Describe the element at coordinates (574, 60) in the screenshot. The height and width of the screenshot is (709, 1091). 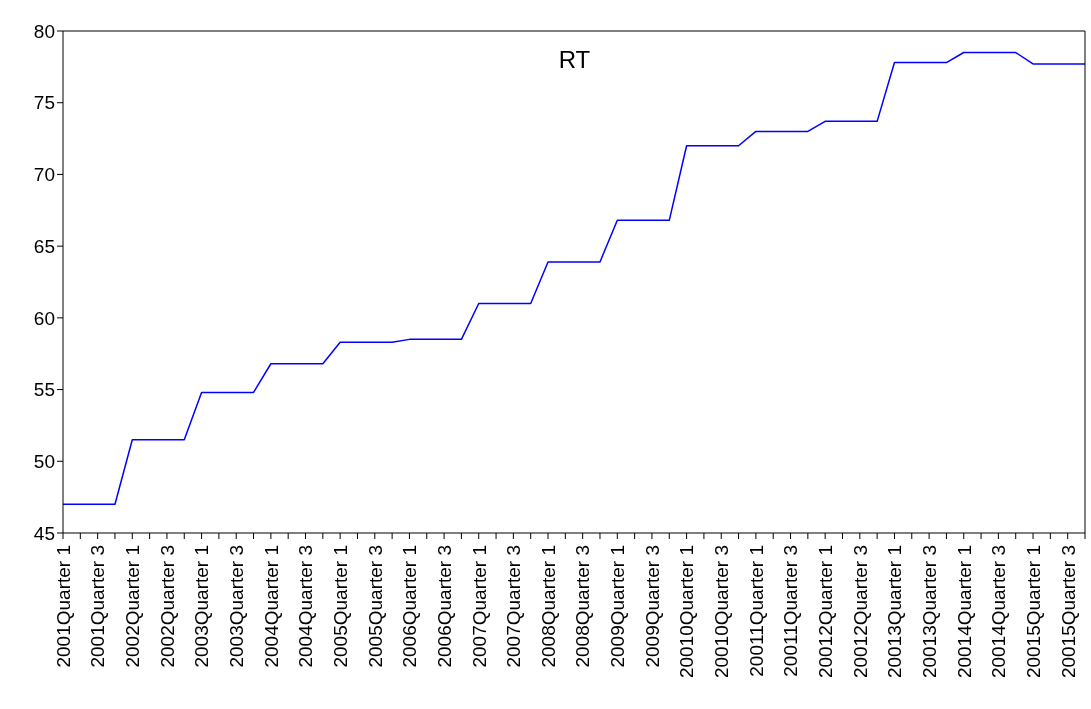
I see `text: RT` at that location.